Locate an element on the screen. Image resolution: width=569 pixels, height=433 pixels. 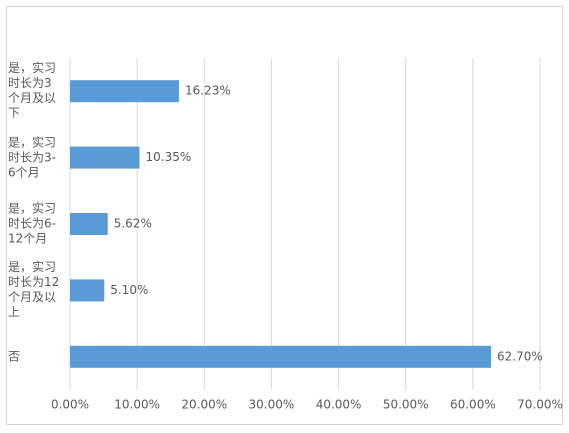
x-tick-label: 40.00% is located at coordinates (339, 405).